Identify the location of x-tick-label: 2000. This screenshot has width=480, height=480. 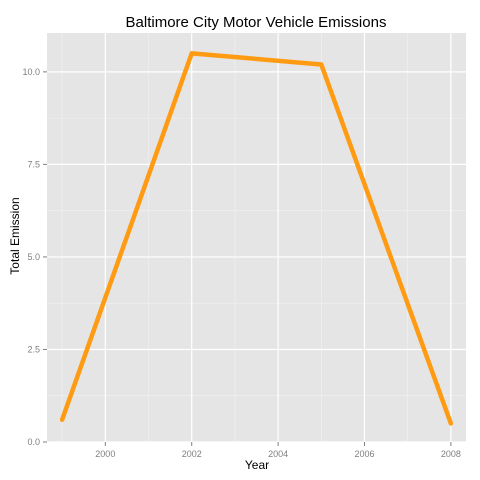
(105, 454).